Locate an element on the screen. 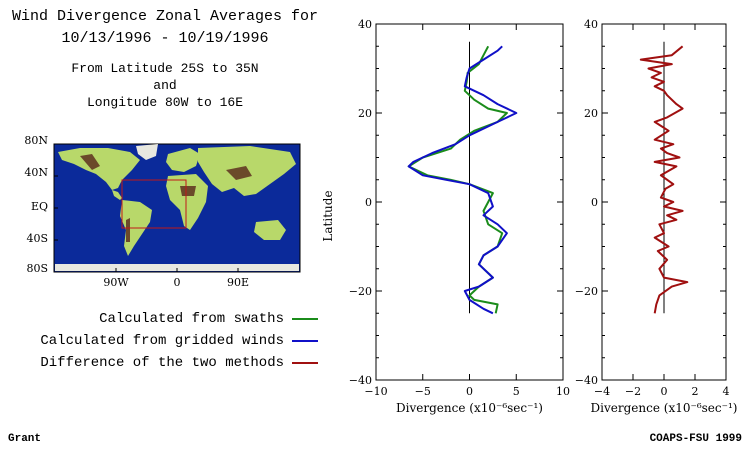  map-lat-label: 80S is located at coordinates (37, 268).